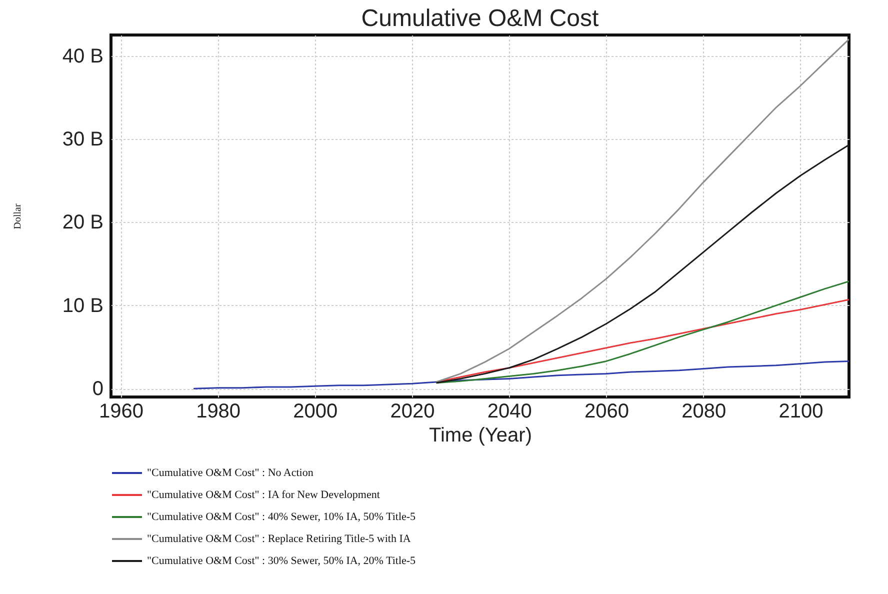  Describe the element at coordinates (704, 411) in the screenshot. I see `x-tick-label: 2080` at that location.